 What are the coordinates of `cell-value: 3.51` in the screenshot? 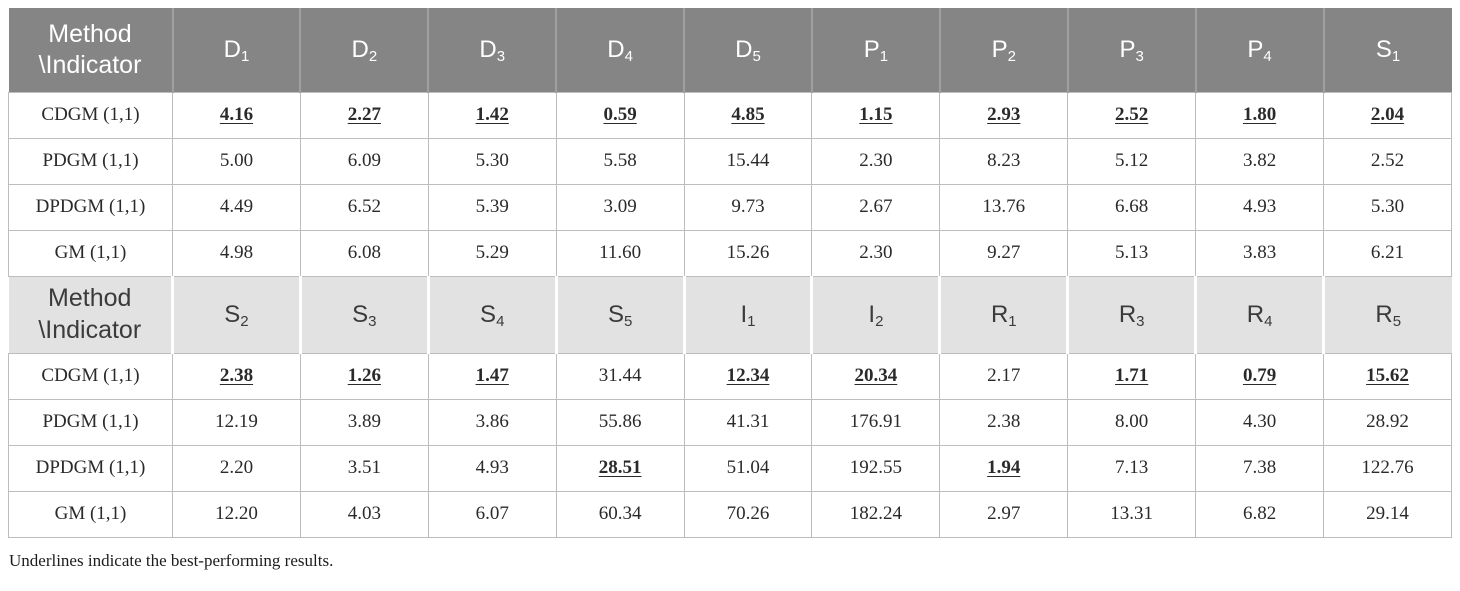 It's located at (364, 467).